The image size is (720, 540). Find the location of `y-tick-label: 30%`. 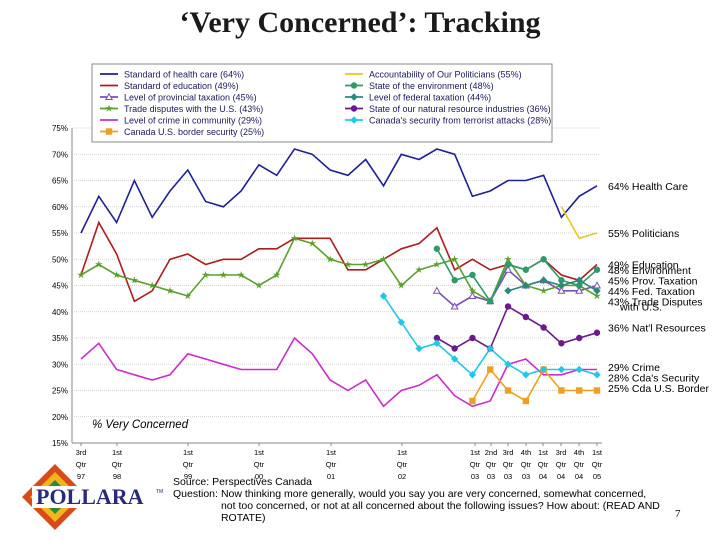

y-tick-label: 30% is located at coordinates (60, 364).